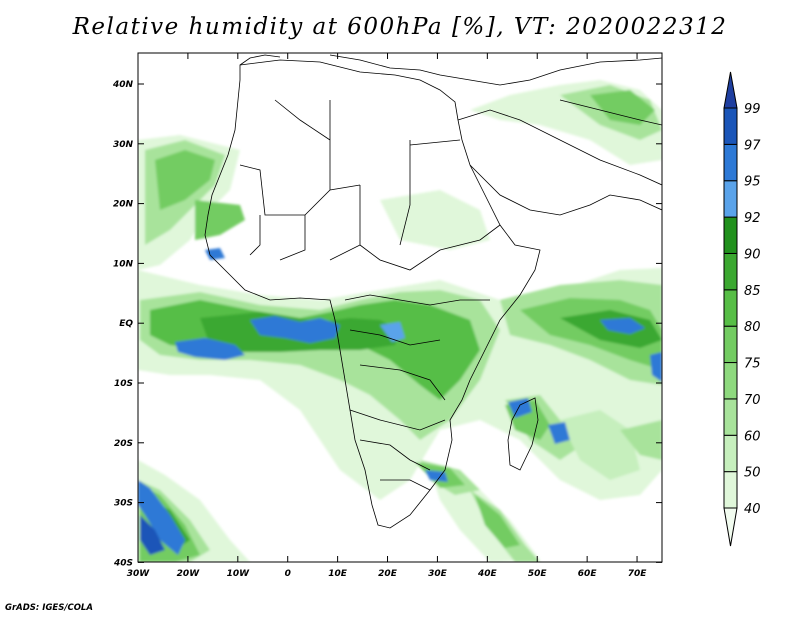 The height and width of the screenshot is (618, 800). I want to click on colorbar-label: 60, so click(752, 436).